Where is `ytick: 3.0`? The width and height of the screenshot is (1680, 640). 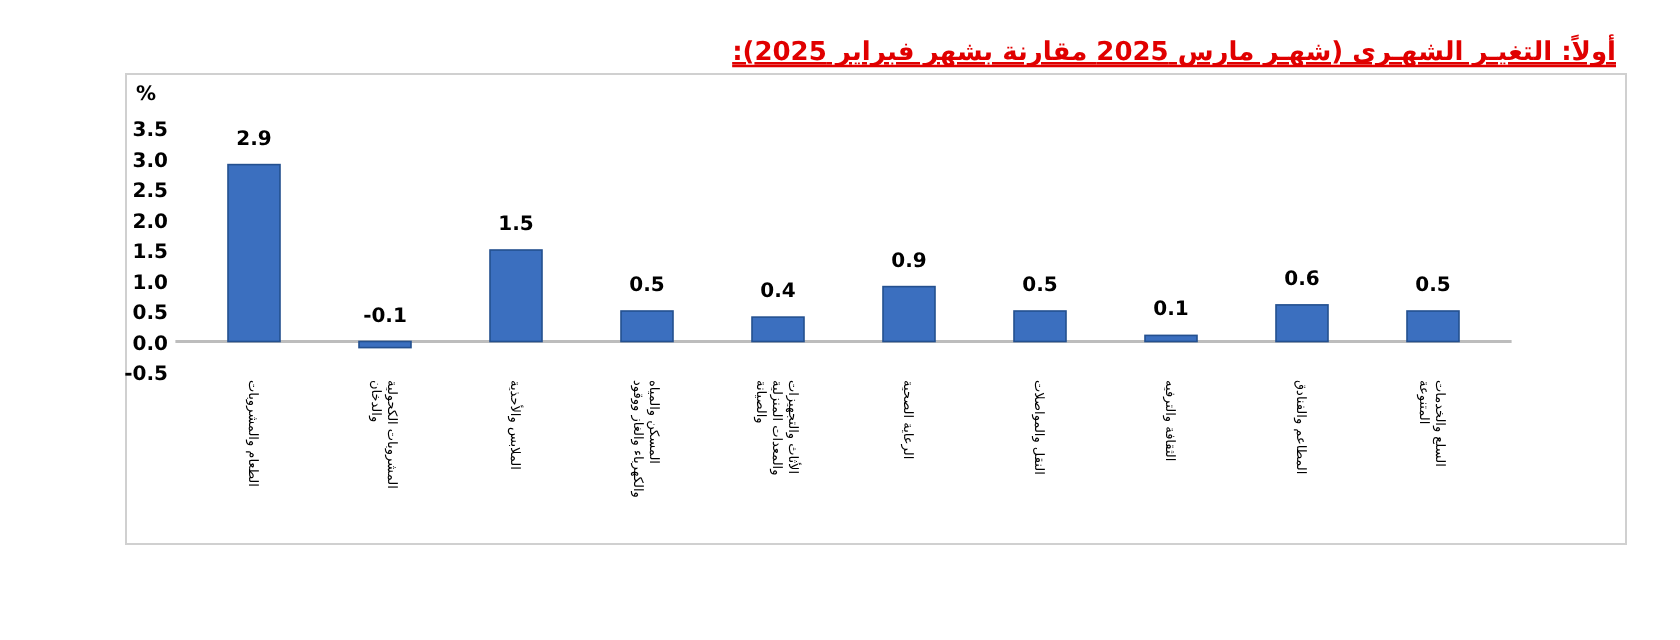
ytick: 3.0 is located at coordinates (150, 161).